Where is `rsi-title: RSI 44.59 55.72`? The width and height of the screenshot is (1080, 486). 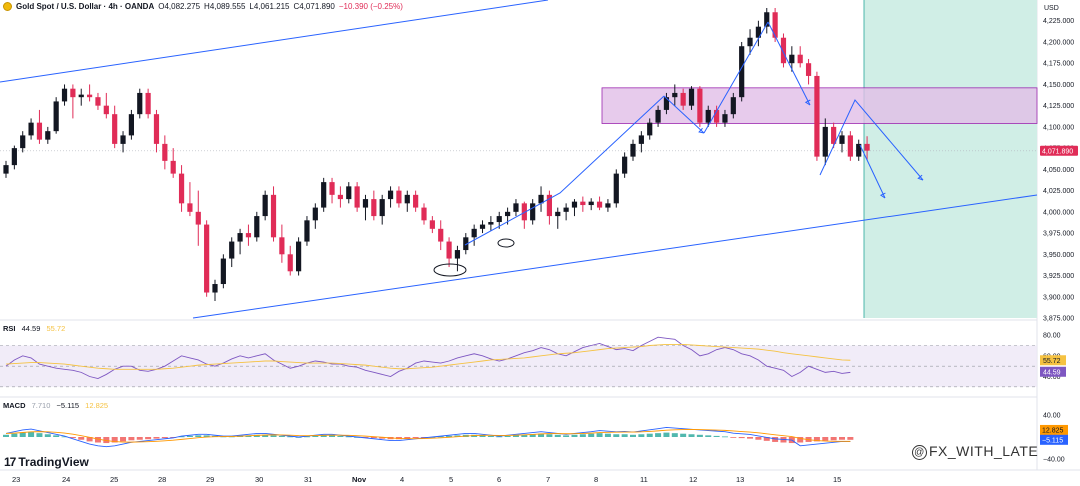
rsi-title: RSI 44.59 55.72 is located at coordinates (34, 328).